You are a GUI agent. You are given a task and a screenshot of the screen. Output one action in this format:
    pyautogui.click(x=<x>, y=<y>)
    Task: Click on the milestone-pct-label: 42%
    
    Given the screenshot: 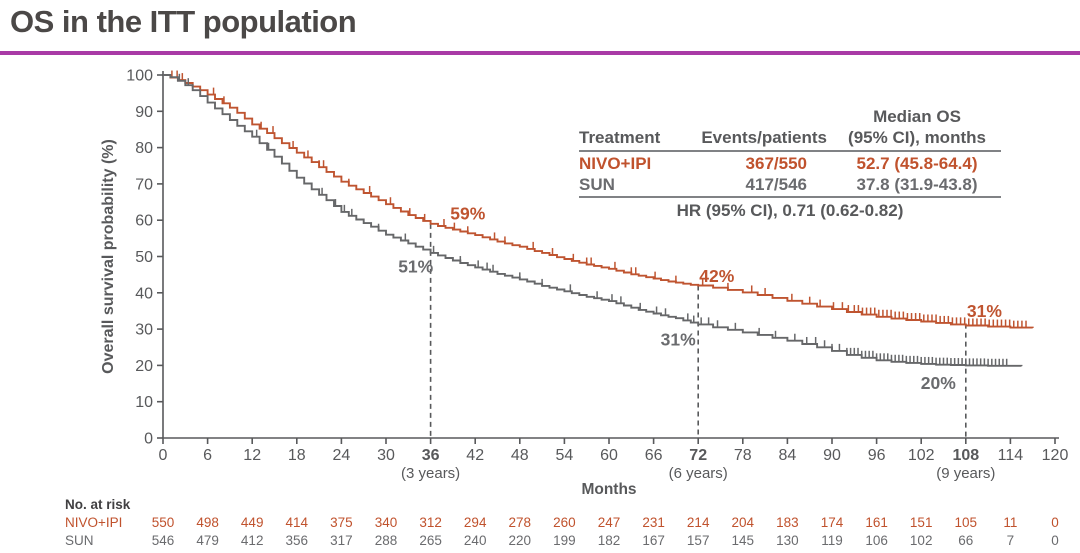 What is the action you would take?
    pyautogui.click(x=716, y=276)
    